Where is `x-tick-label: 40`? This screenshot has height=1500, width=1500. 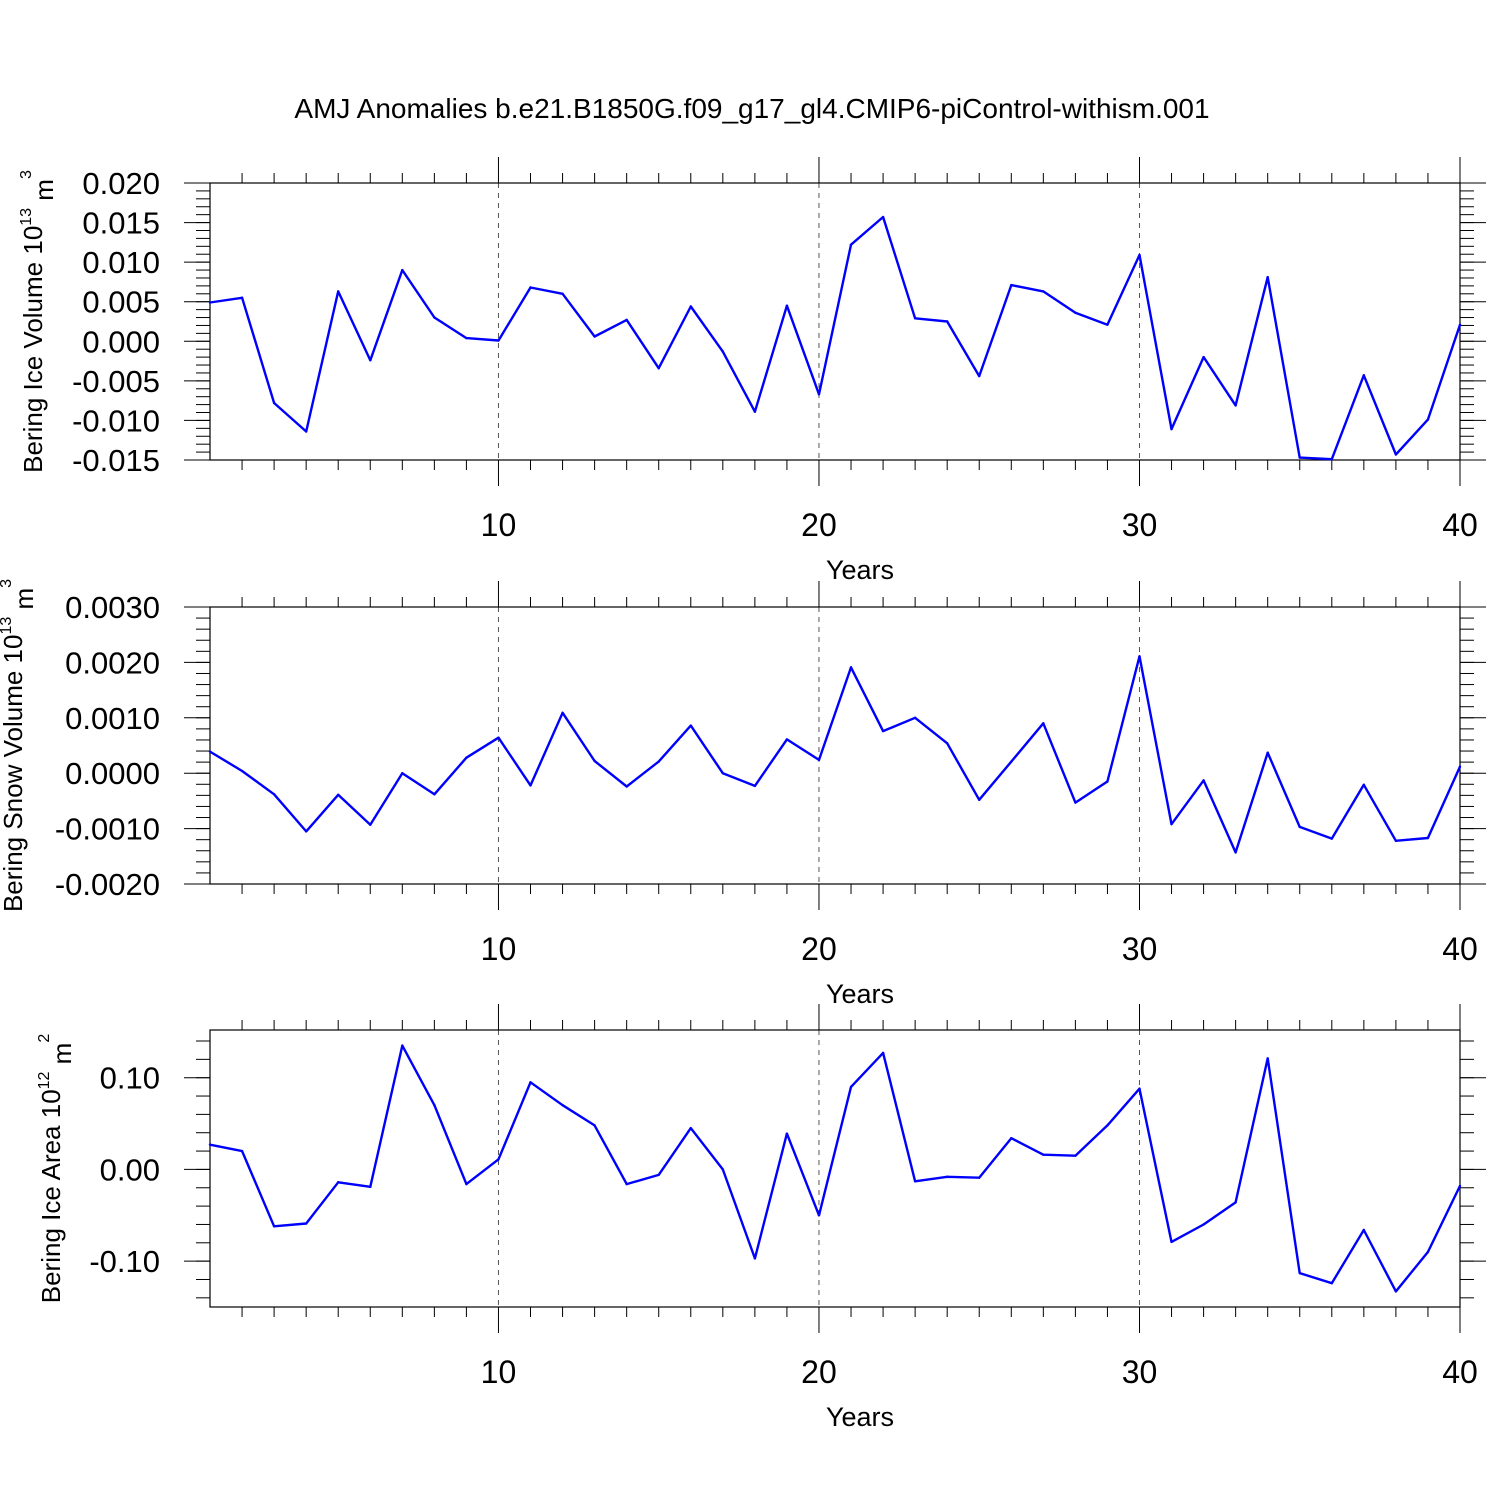
x-tick-label: 40 is located at coordinates (1460, 1372).